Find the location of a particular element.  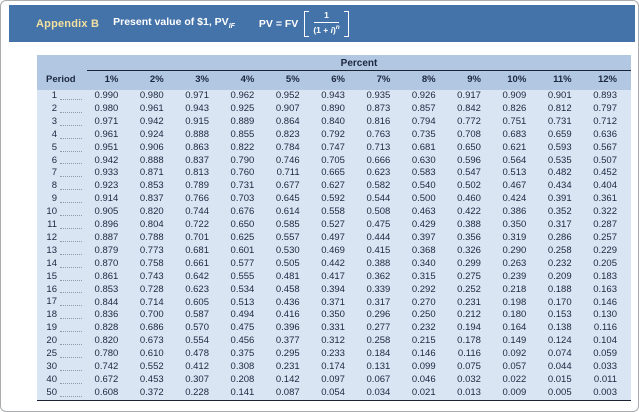

pv-value-cell: 0.317 is located at coordinates (559, 225).